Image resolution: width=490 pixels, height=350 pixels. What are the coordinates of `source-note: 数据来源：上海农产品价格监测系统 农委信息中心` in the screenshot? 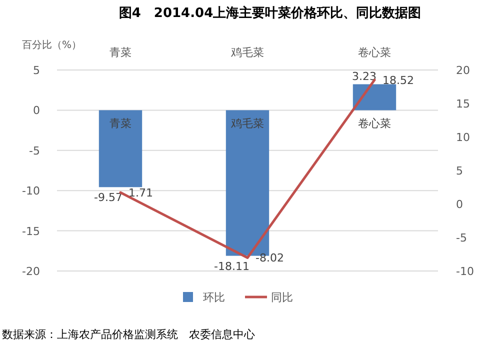 It's located at (128, 334).